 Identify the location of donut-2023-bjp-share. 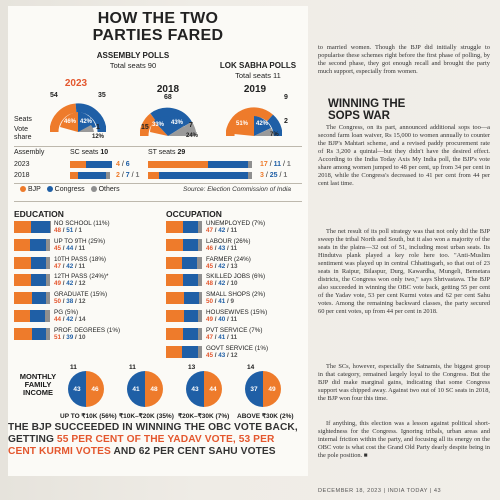
(69, 122).